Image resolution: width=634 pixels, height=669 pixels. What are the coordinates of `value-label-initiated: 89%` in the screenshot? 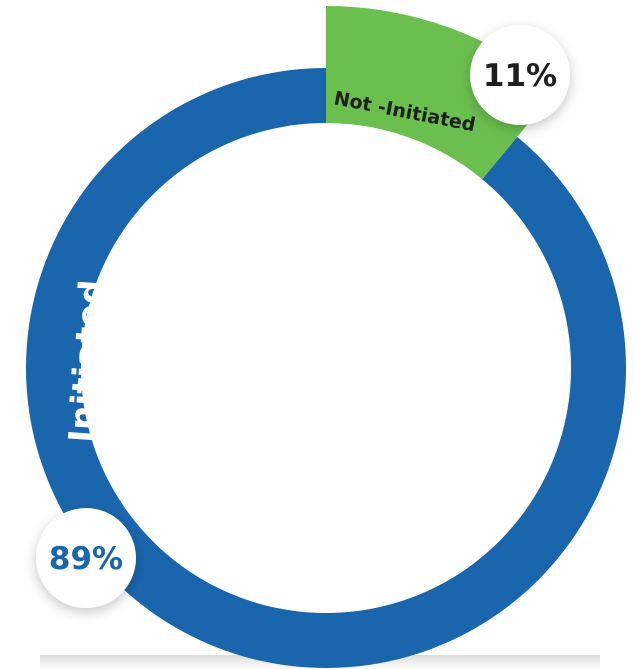 It's located at (86, 559).